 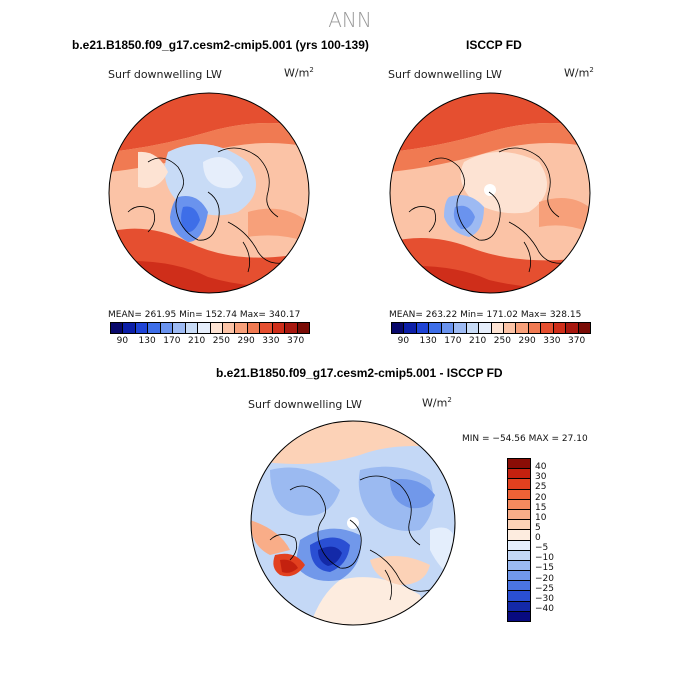 What do you see at coordinates (541, 497) in the screenshot?
I see `colorbar-tick-label: 20` at bounding box center [541, 497].